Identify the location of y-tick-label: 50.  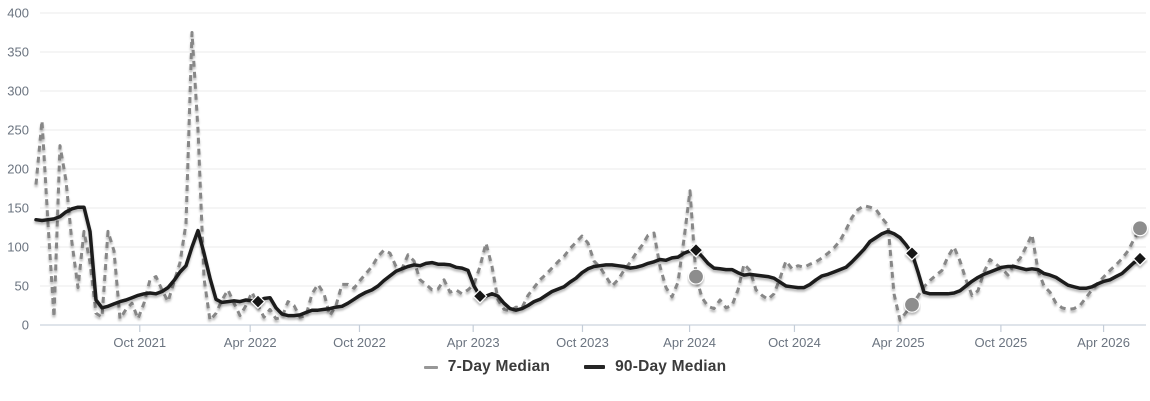
(22, 286).